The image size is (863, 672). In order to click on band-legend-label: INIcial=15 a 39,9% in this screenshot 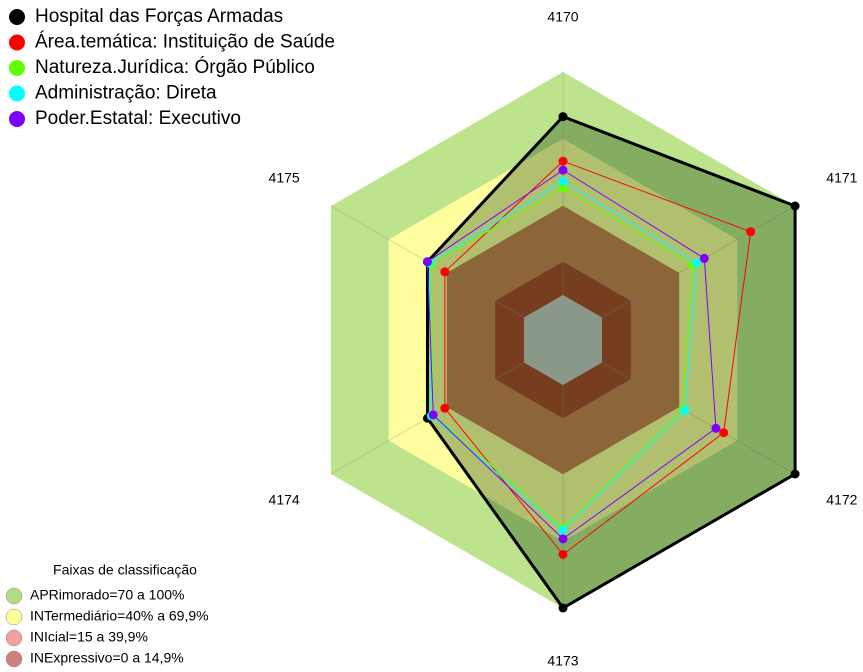, I will do `click(89, 637)`.